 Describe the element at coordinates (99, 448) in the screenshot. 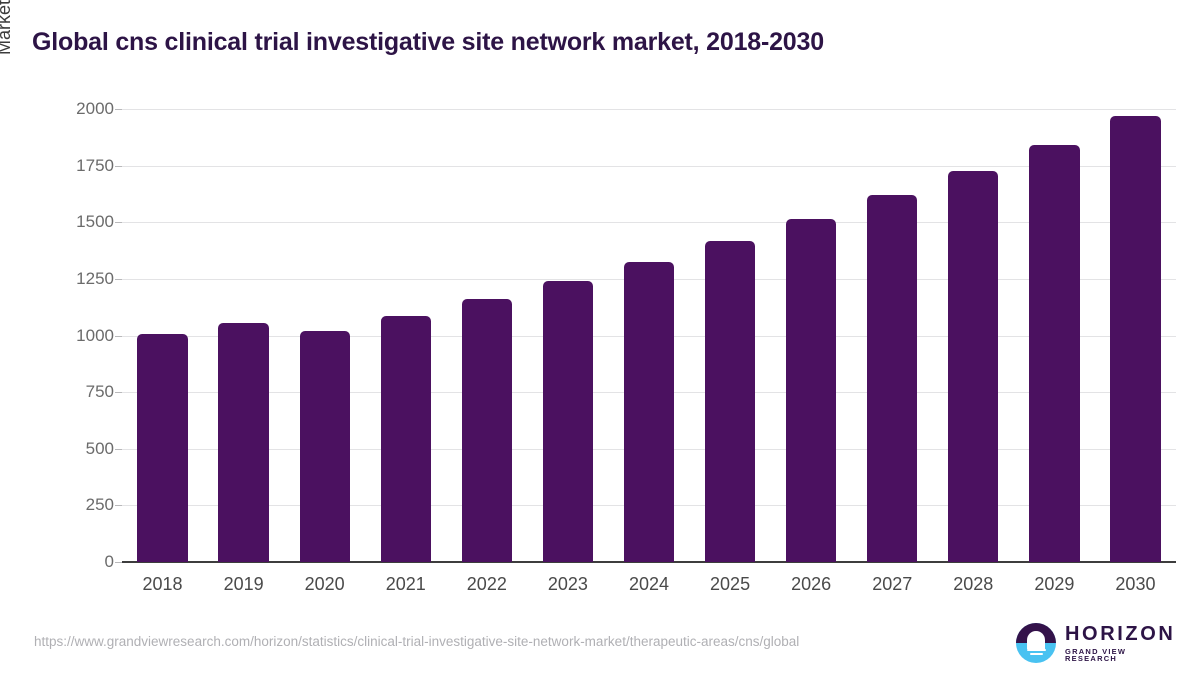

I see `y-tick-label: 500` at that location.